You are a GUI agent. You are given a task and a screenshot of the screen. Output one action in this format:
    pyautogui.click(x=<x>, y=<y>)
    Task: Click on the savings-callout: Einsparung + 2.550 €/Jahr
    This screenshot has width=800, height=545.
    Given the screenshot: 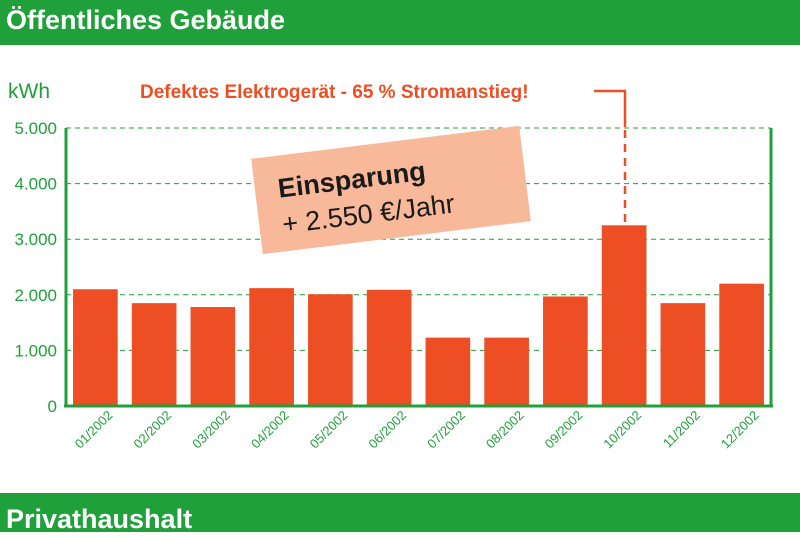 What is the action you would take?
    pyautogui.click(x=391, y=190)
    